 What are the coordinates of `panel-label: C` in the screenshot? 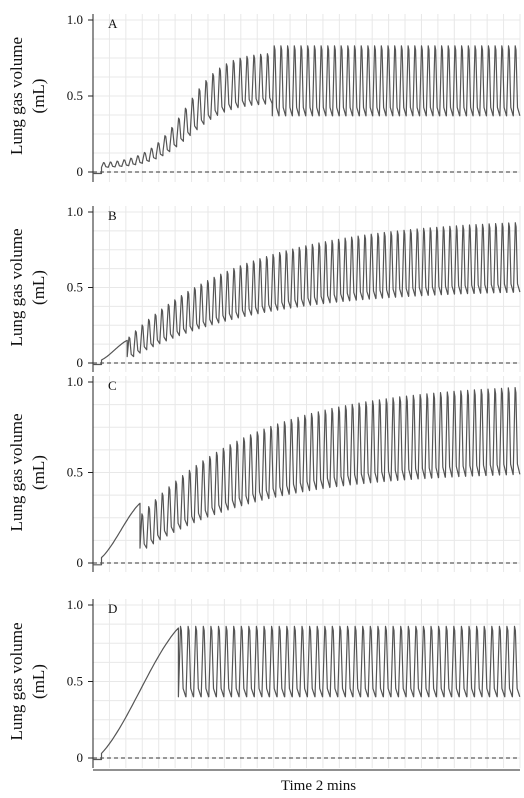 It's located at (112, 385).